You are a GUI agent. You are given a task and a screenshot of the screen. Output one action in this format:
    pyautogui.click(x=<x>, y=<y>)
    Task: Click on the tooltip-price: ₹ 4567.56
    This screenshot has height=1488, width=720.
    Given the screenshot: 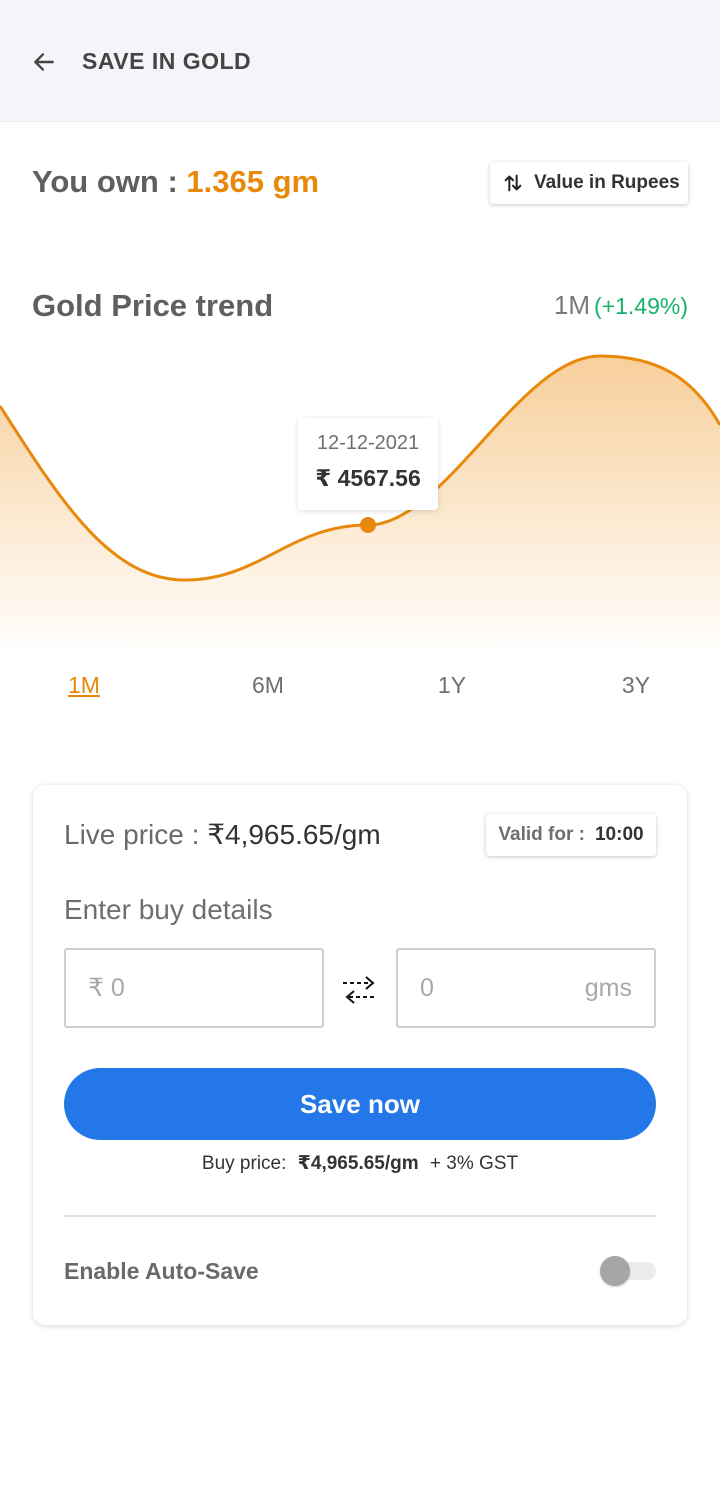 What is the action you would take?
    pyautogui.click(x=368, y=478)
    